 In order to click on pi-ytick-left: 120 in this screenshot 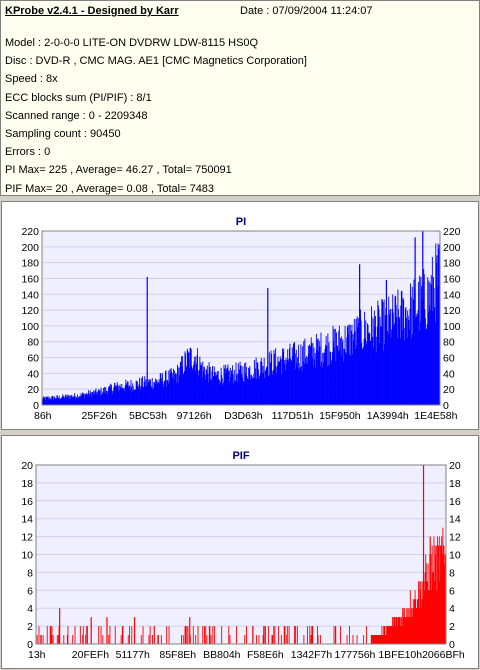, I will do `click(30, 311)`.